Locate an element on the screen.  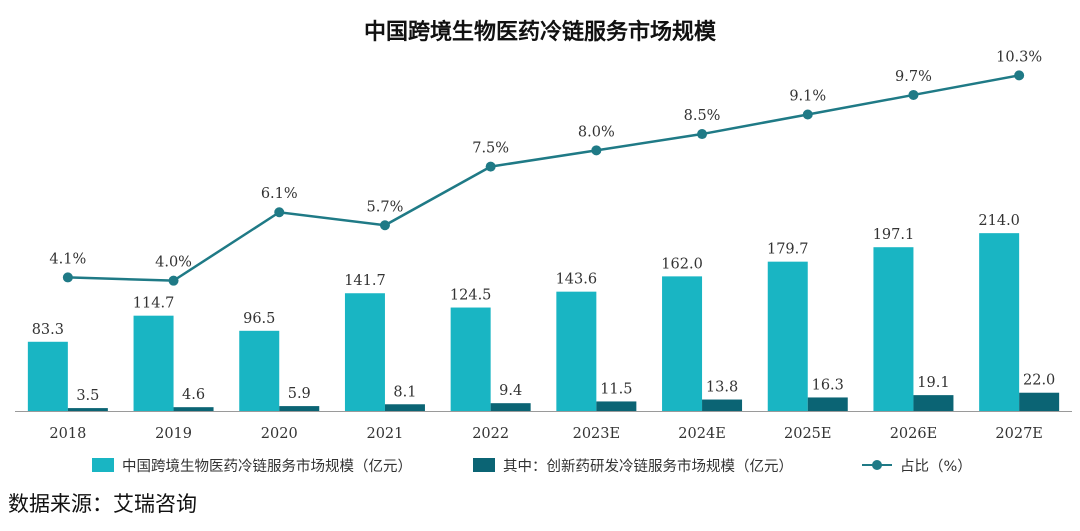
data-label-share-2025E: 9.1% is located at coordinates (807, 96).